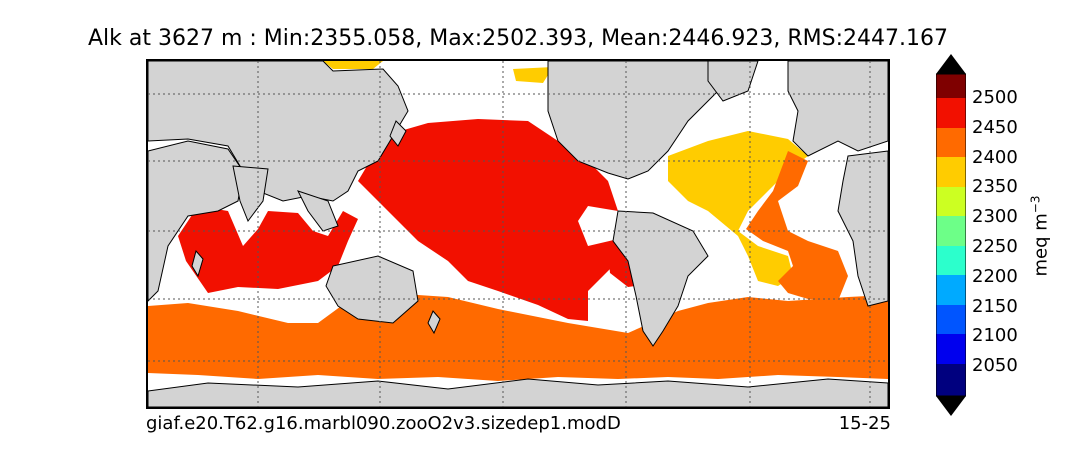  Describe the element at coordinates (951, 64) in the screenshot. I see `colorbar-extend-max` at that location.